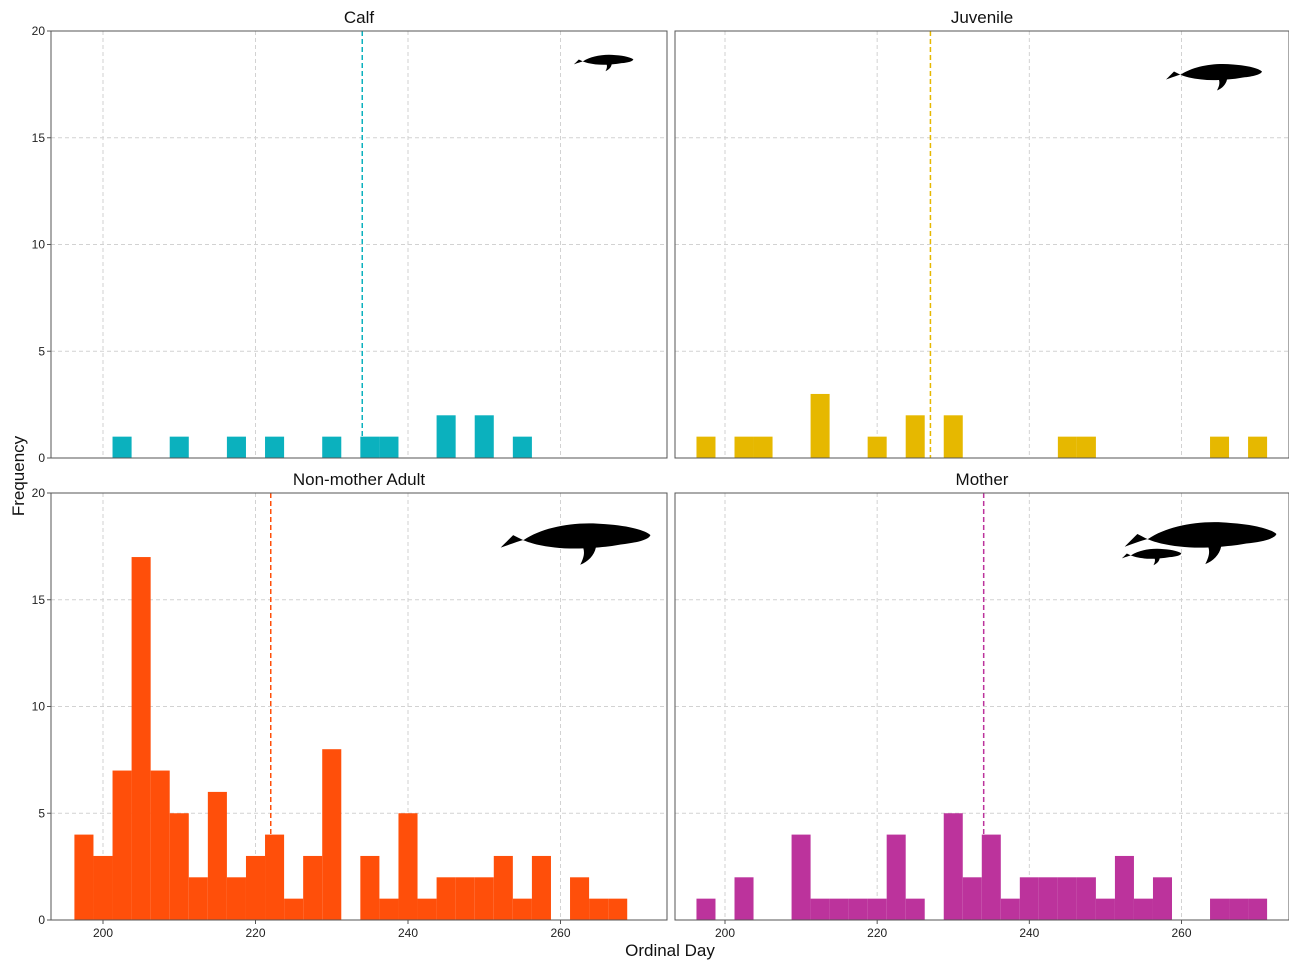 This screenshot has width=1289, height=962. What do you see at coordinates (982, 479) in the screenshot?
I see `panel-title: Mother` at bounding box center [982, 479].